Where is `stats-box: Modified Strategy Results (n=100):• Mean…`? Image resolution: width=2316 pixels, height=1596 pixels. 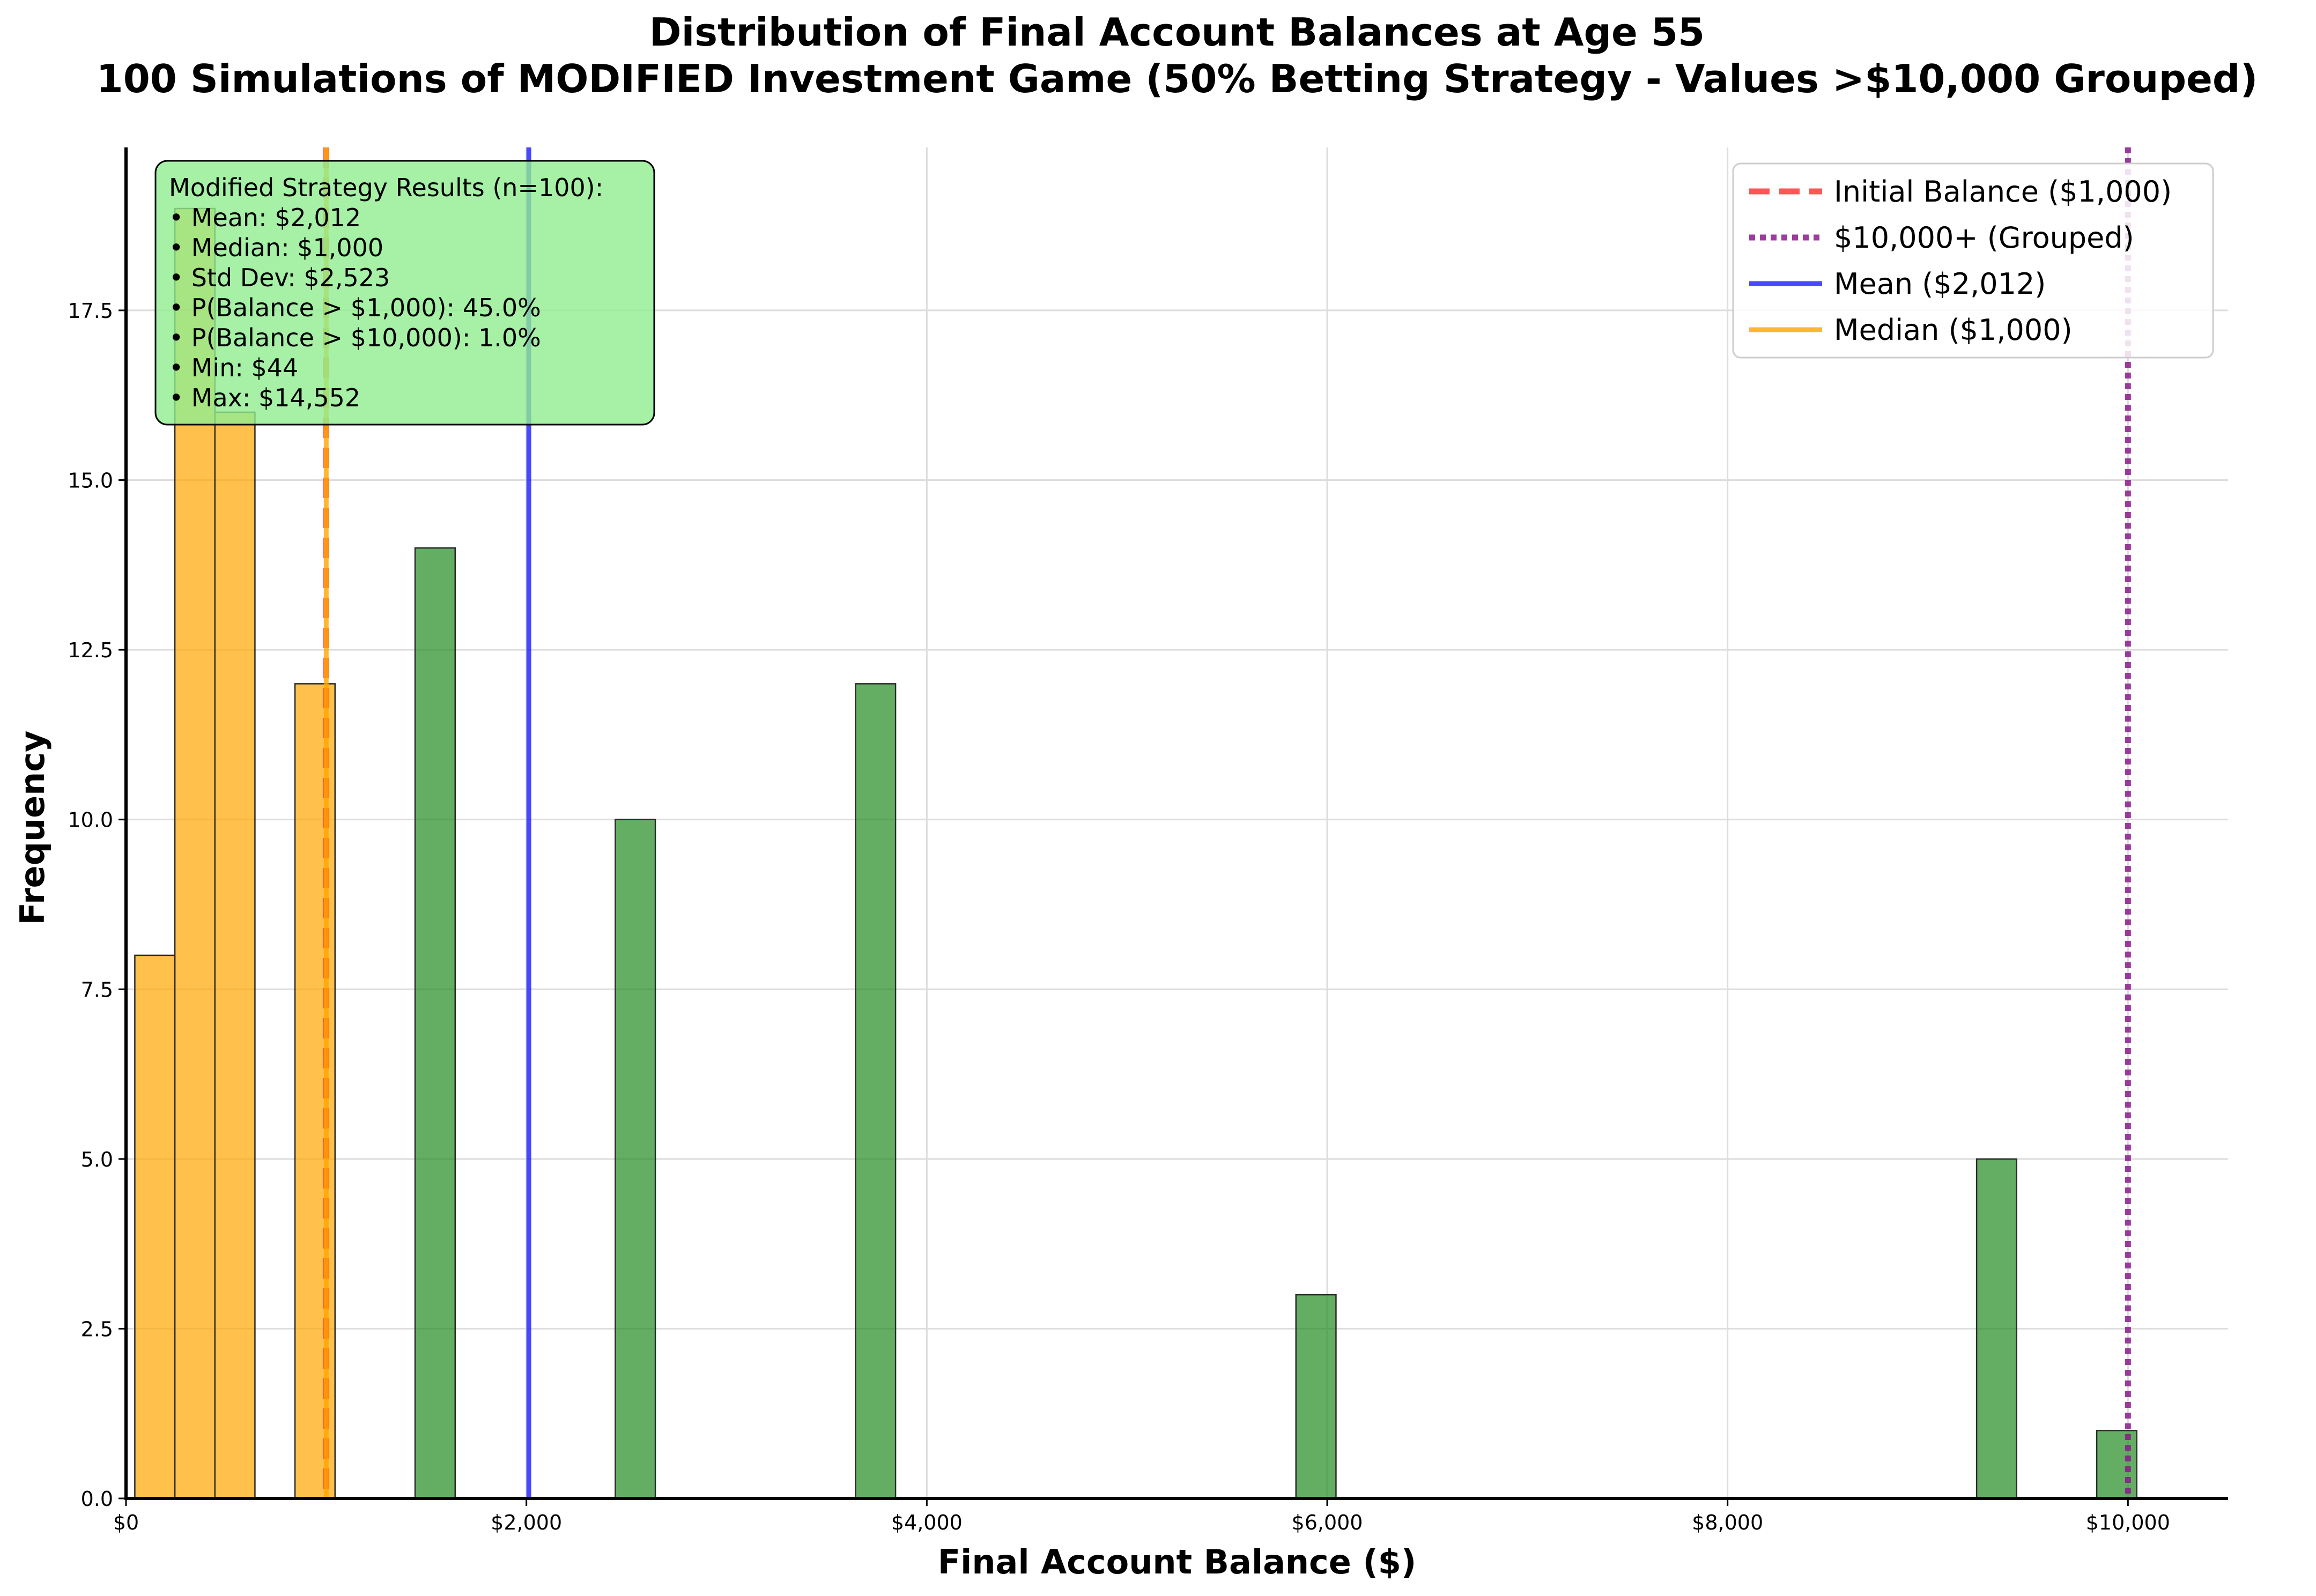
stats-box: Modified Strategy Results (n=100):• Mean… is located at coordinates (404, 293).